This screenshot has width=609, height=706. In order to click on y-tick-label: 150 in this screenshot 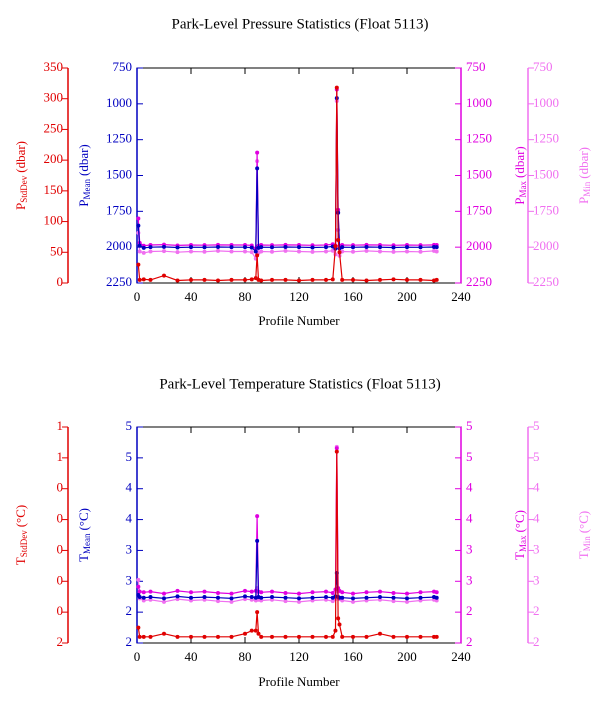, I will do `click(54, 189)`.